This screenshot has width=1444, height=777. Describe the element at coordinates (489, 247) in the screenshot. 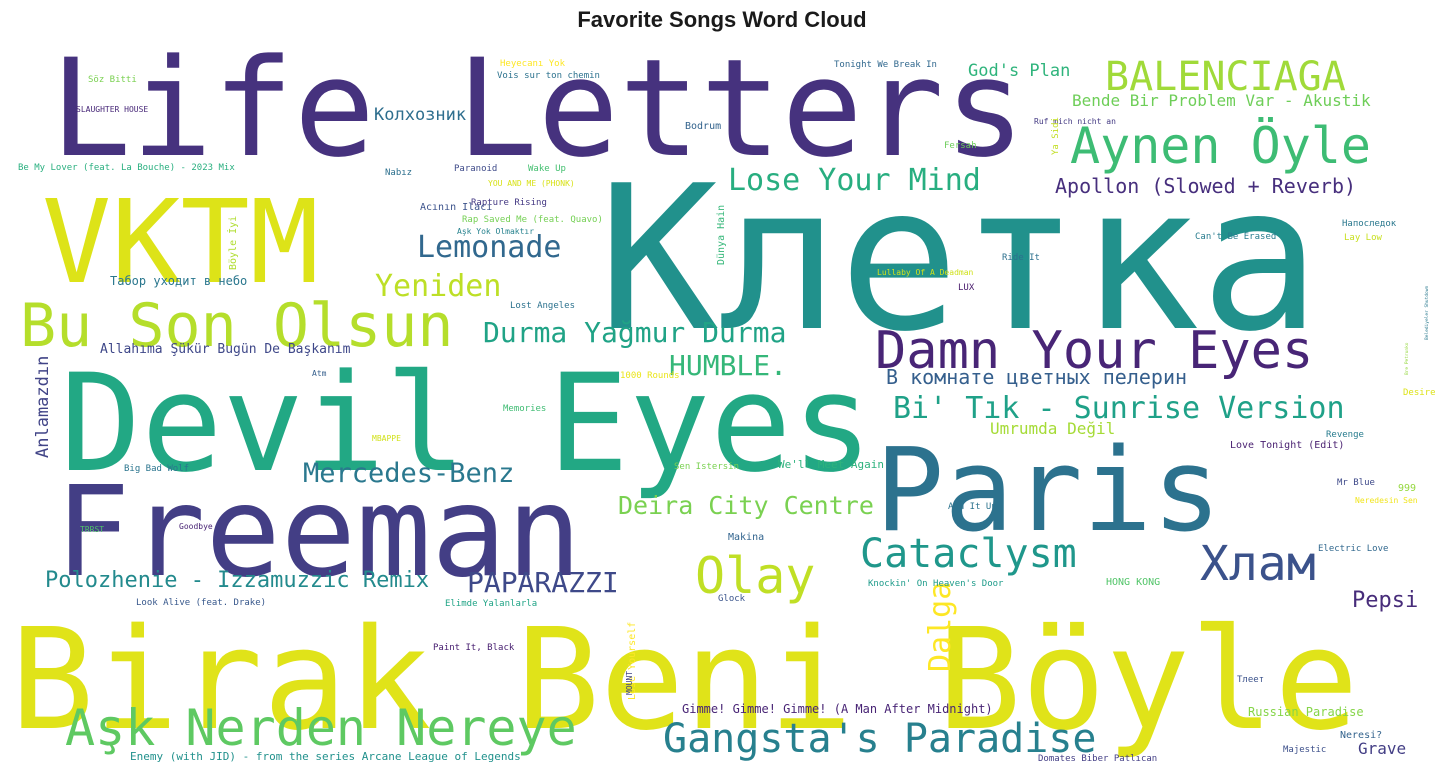

I see `word-18: Lemonade` at that location.